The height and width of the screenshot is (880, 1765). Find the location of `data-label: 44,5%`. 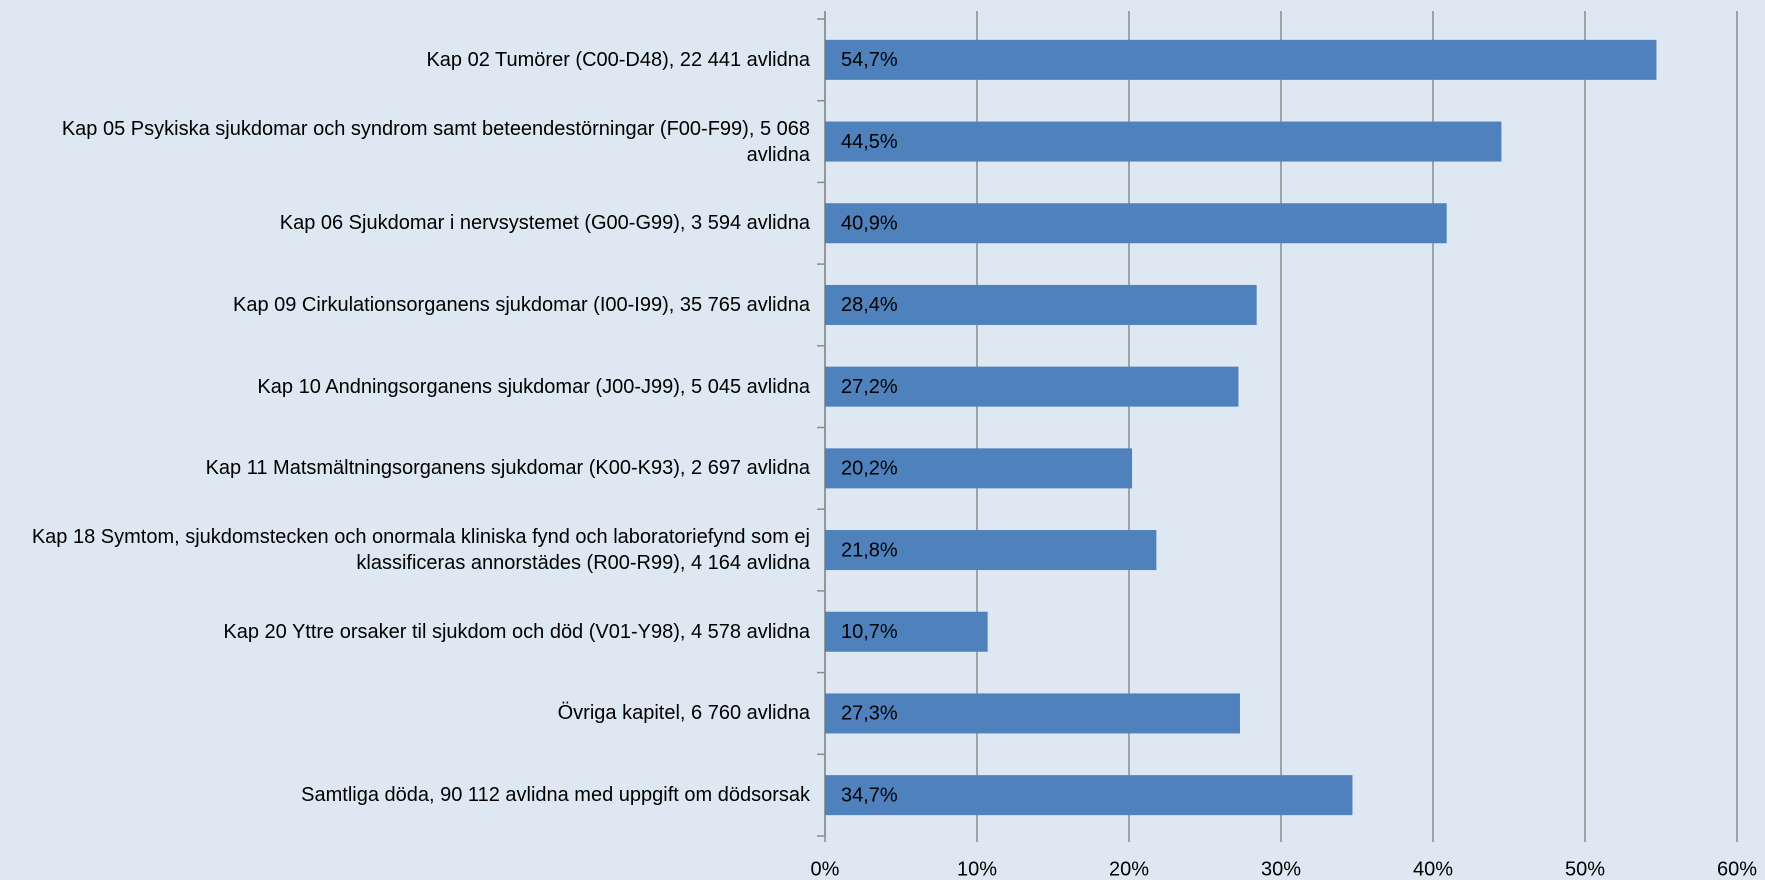

data-label: 44,5% is located at coordinates (869, 142).